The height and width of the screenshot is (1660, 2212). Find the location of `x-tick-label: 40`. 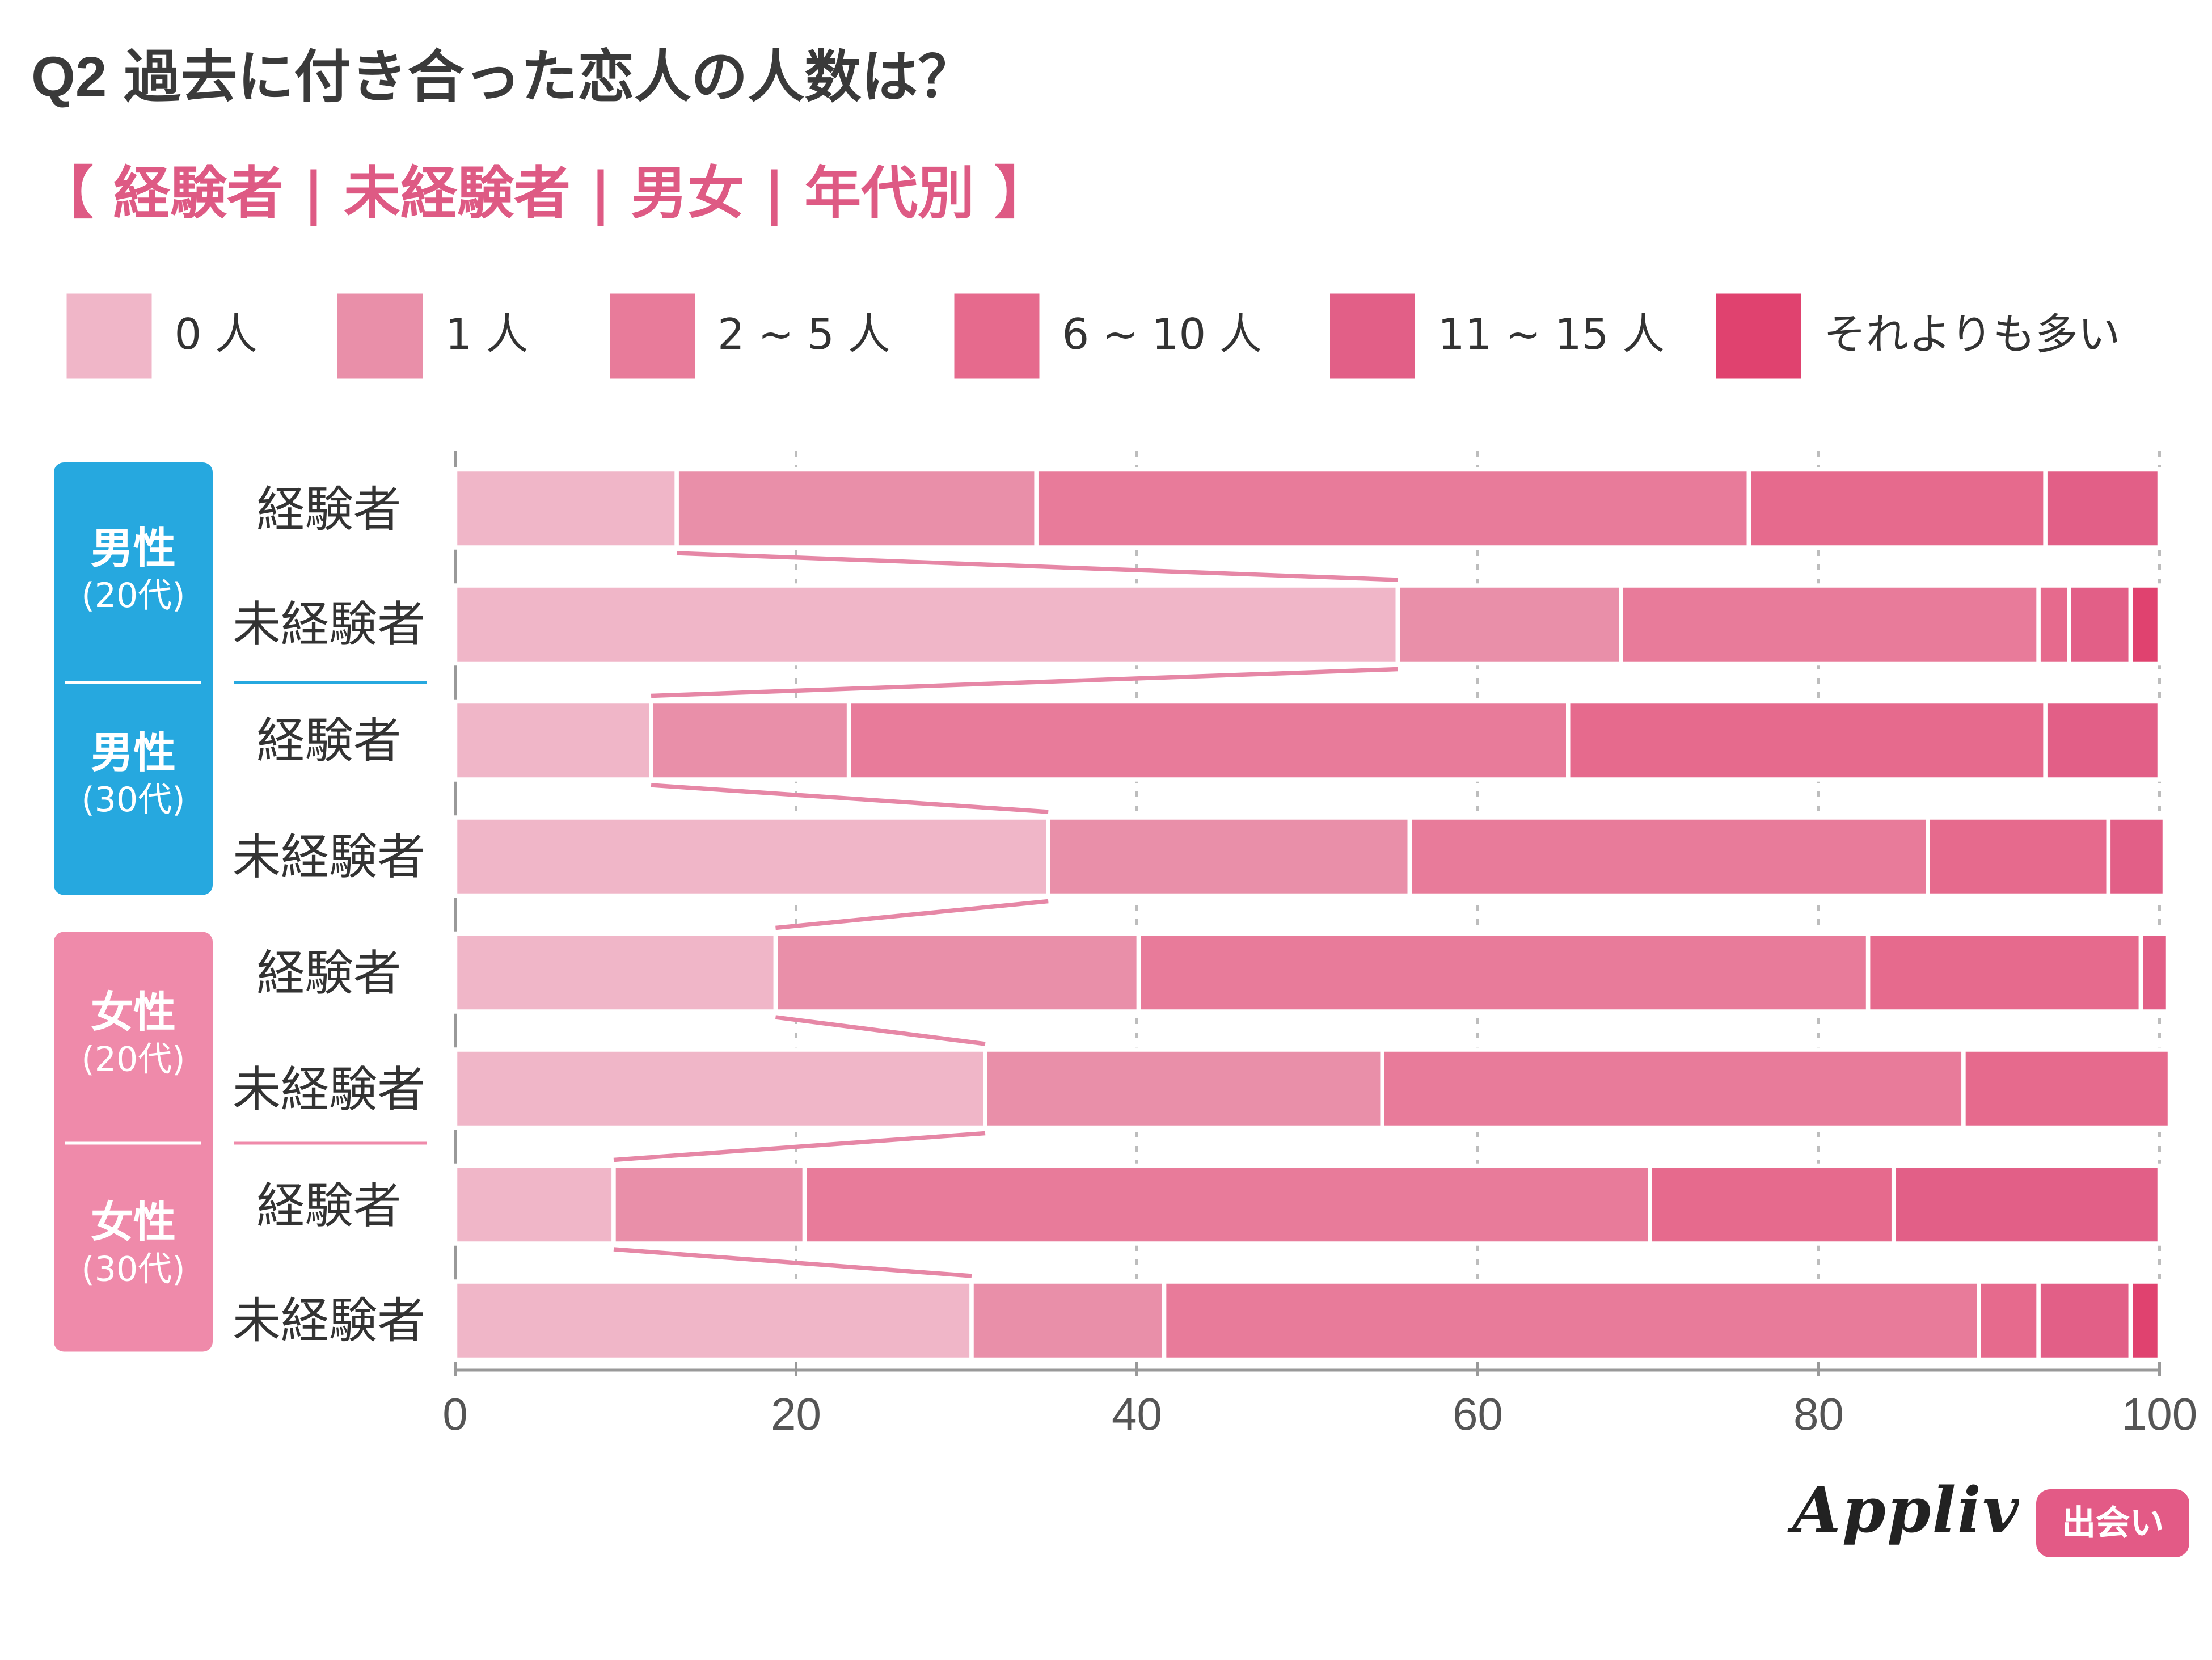

x-tick-label: 40 is located at coordinates (1137, 1414).